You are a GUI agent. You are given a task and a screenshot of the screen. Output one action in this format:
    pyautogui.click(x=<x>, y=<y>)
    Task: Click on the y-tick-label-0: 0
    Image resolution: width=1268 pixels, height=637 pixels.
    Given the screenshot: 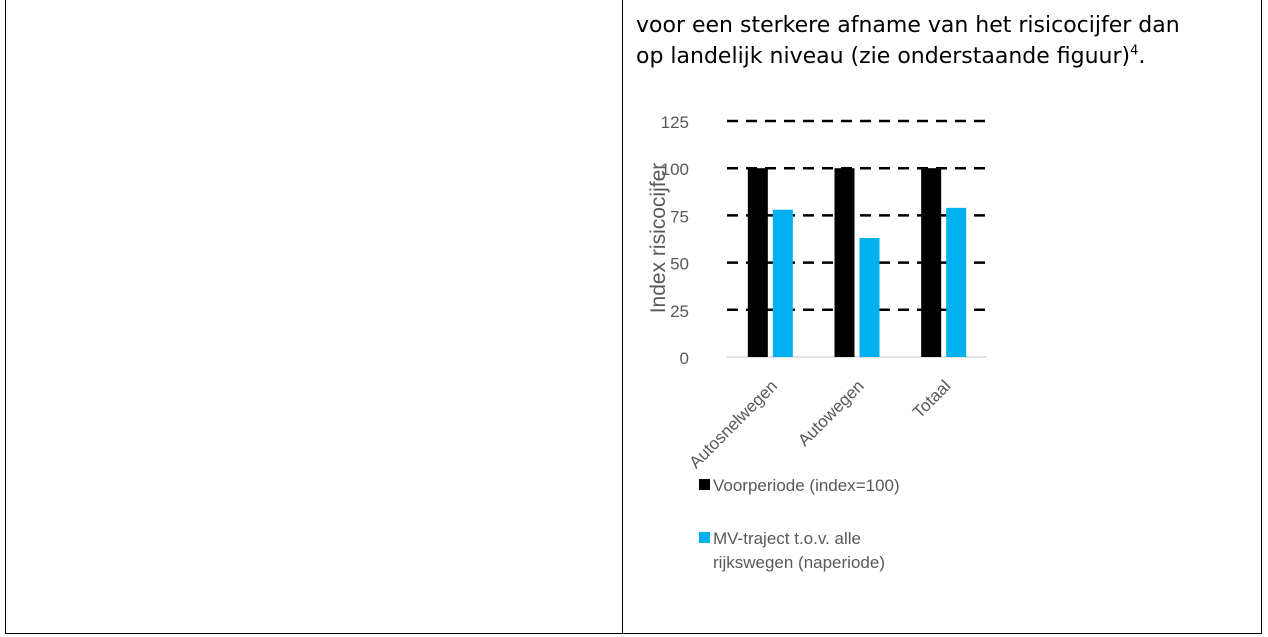 What is the action you would take?
    pyautogui.click(x=684, y=358)
    